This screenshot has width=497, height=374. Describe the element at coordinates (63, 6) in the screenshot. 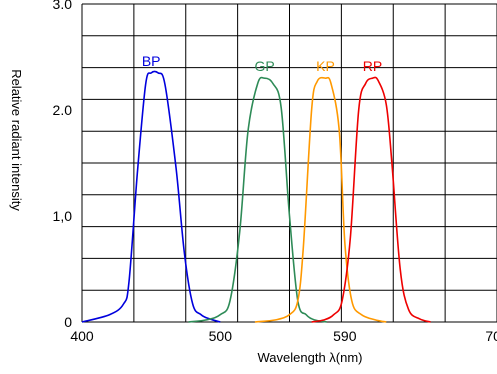

I see `y-tick-label: 3.0` at that location.